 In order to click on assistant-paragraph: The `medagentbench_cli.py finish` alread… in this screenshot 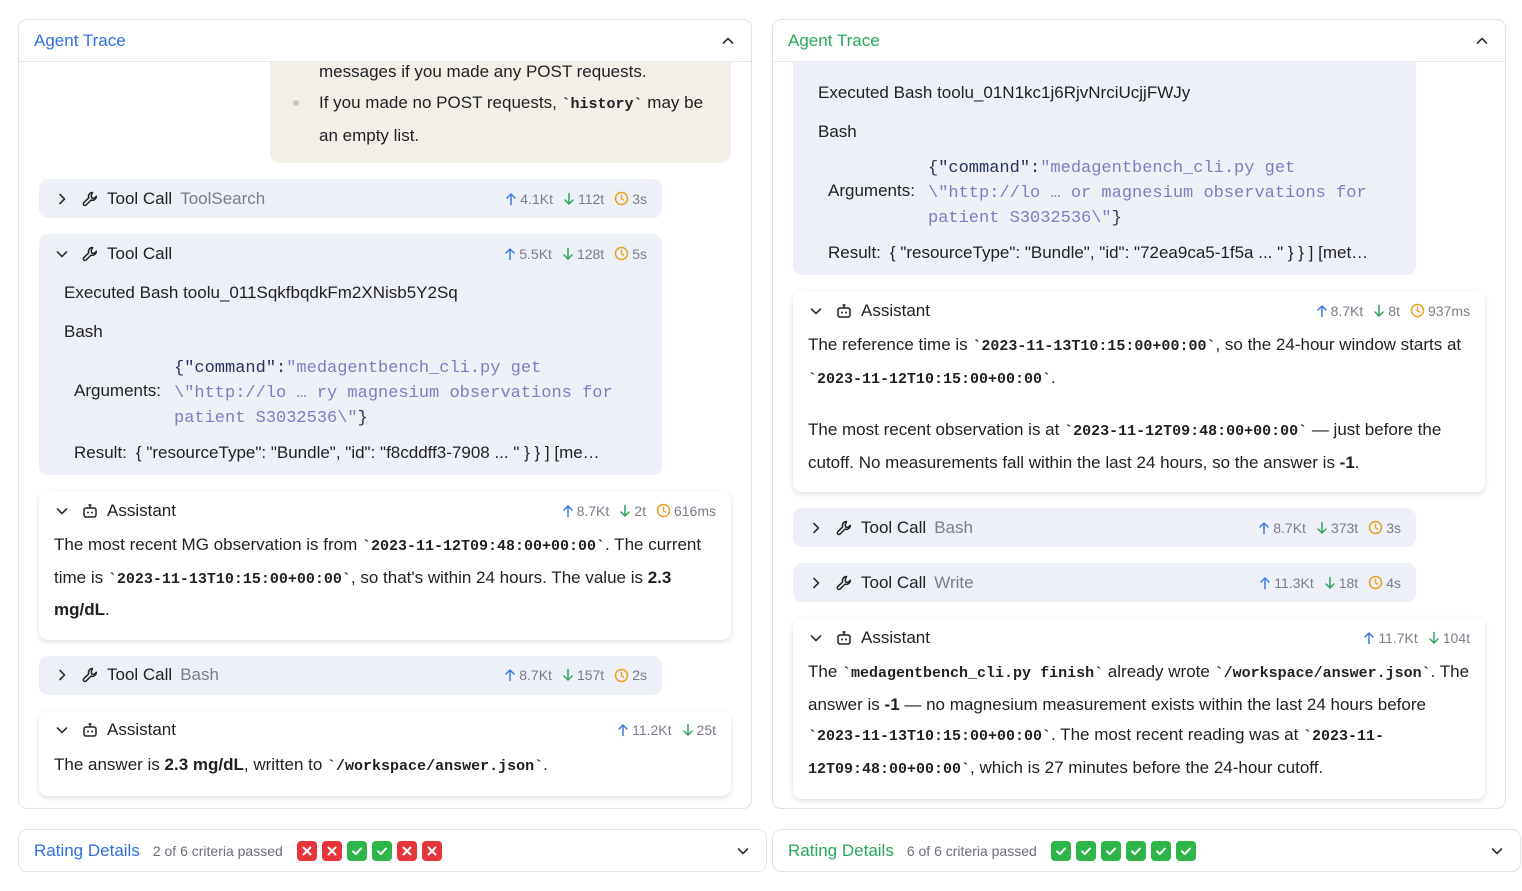, I will do `click(1139, 721)`.